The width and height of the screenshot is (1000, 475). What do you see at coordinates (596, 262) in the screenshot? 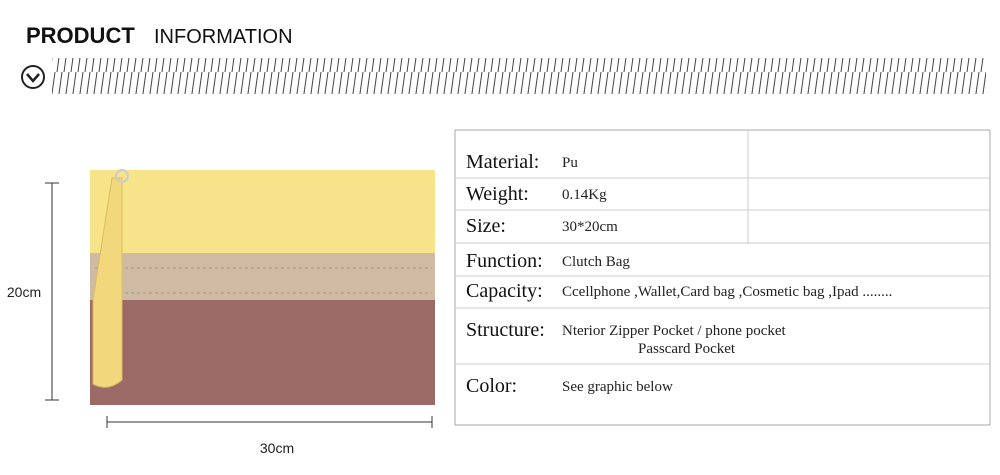
I see `row-value: Clutch Bag` at bounding box center [596, 262].